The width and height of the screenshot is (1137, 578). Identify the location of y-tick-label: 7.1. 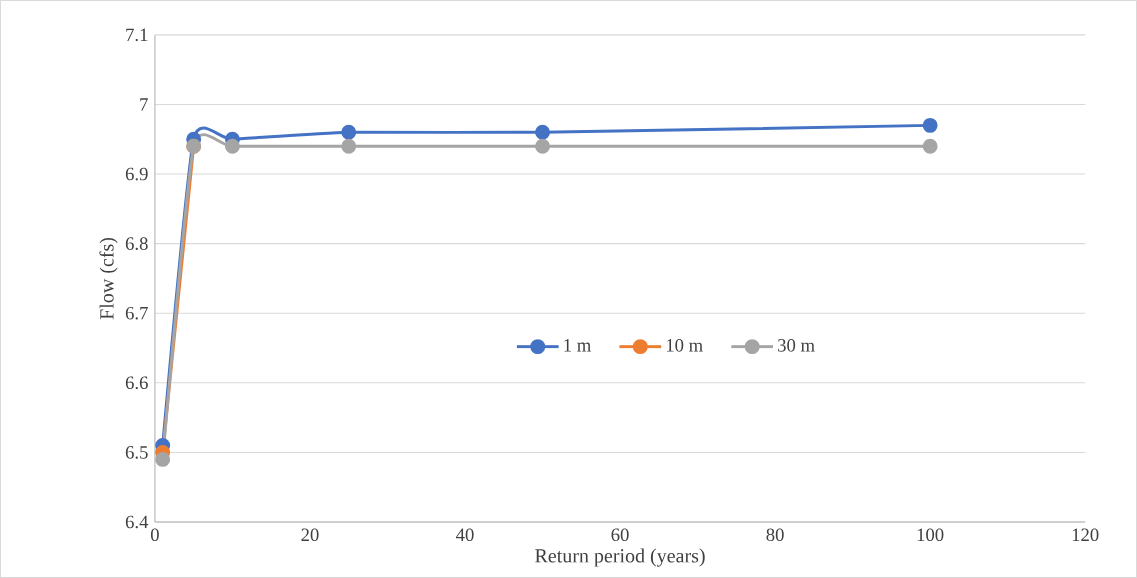
(137, 35).